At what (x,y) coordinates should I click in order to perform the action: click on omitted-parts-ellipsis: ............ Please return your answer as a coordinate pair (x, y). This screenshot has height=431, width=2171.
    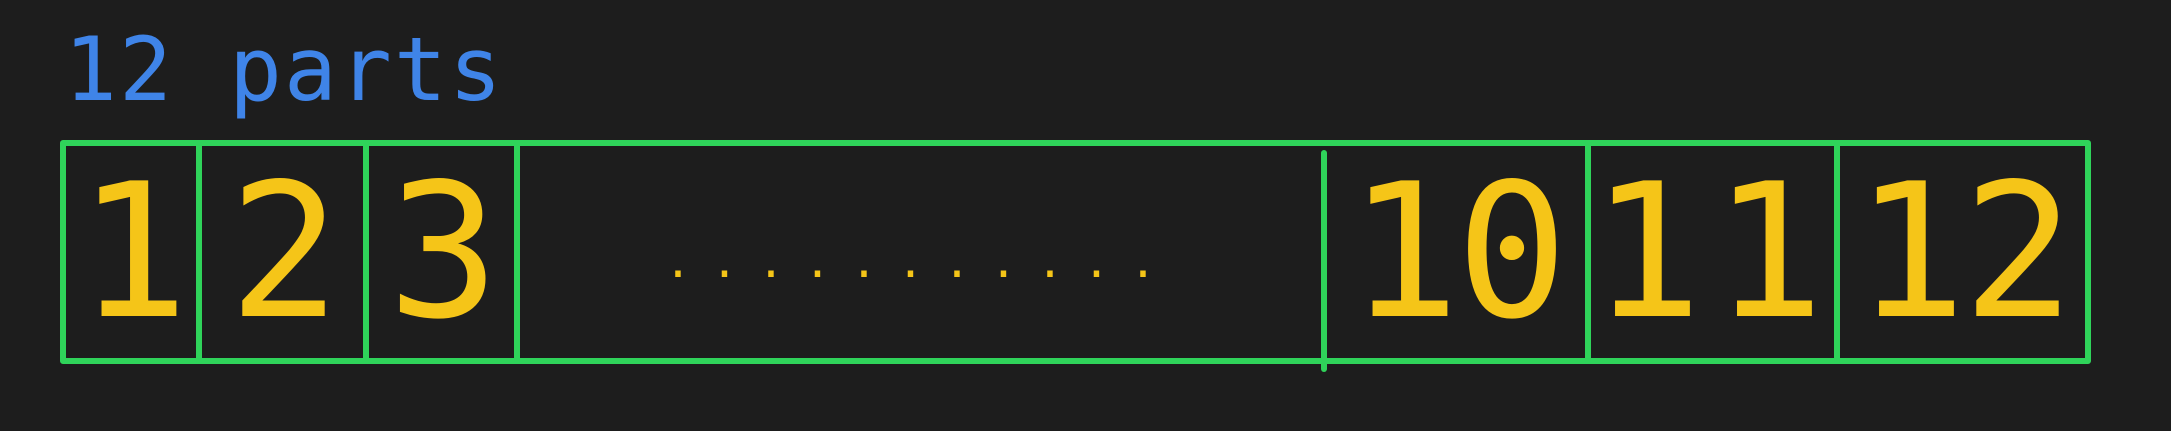
    Looking at the image, I should click on (920, 262).